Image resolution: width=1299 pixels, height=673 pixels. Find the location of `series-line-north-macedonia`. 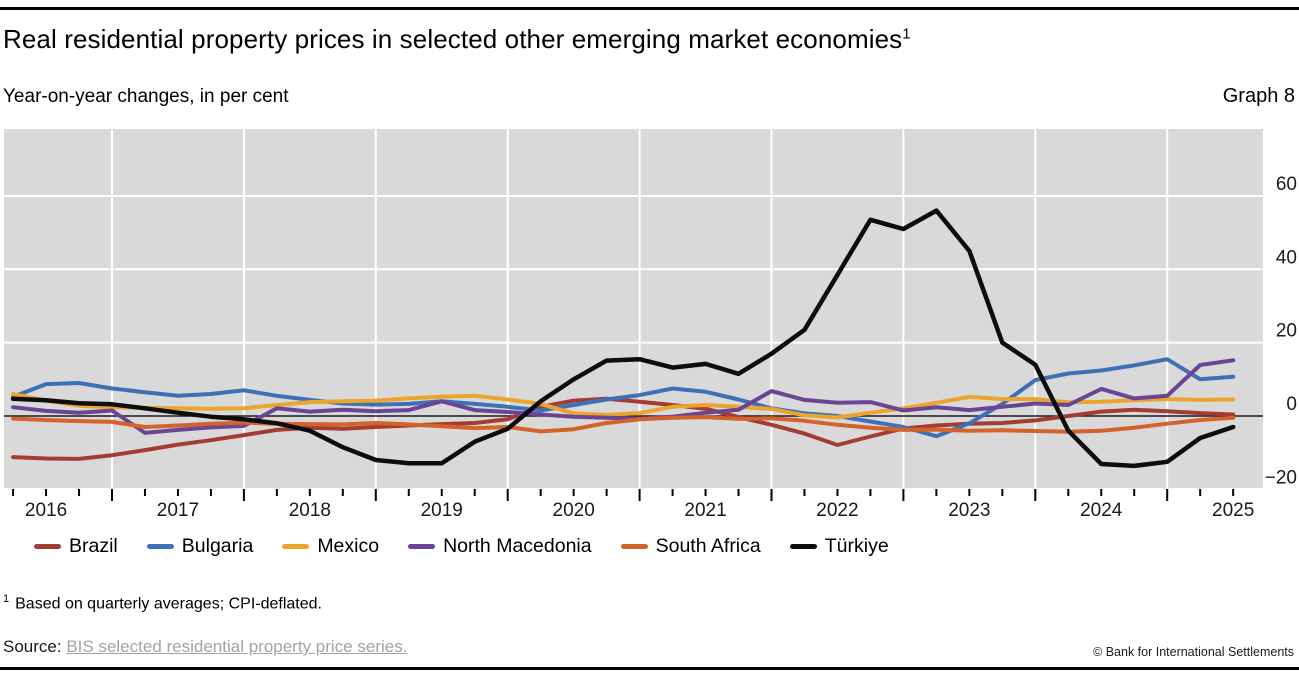

series-line-north-macedonia is located at coordinates (623, 396).